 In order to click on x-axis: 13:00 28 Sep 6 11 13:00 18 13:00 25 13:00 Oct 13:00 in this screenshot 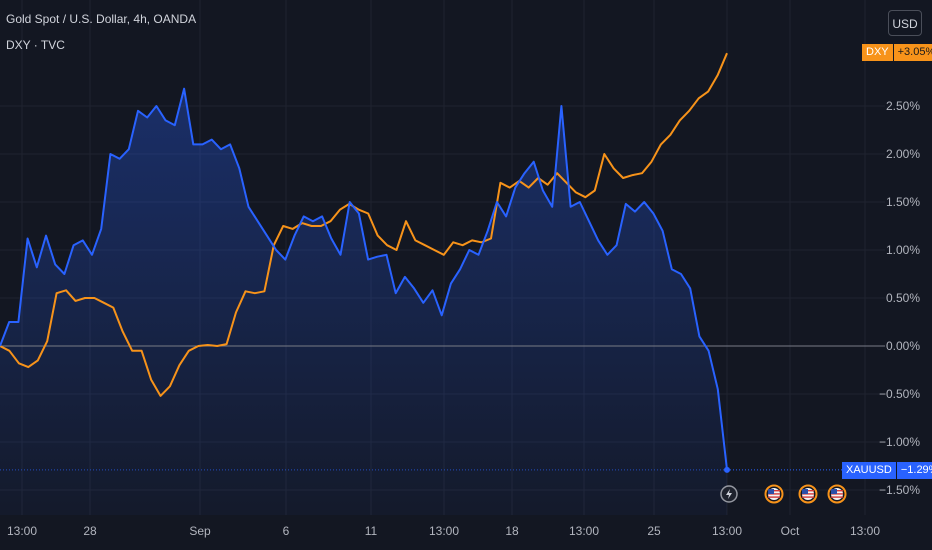, I will do `click(443, 531)`.